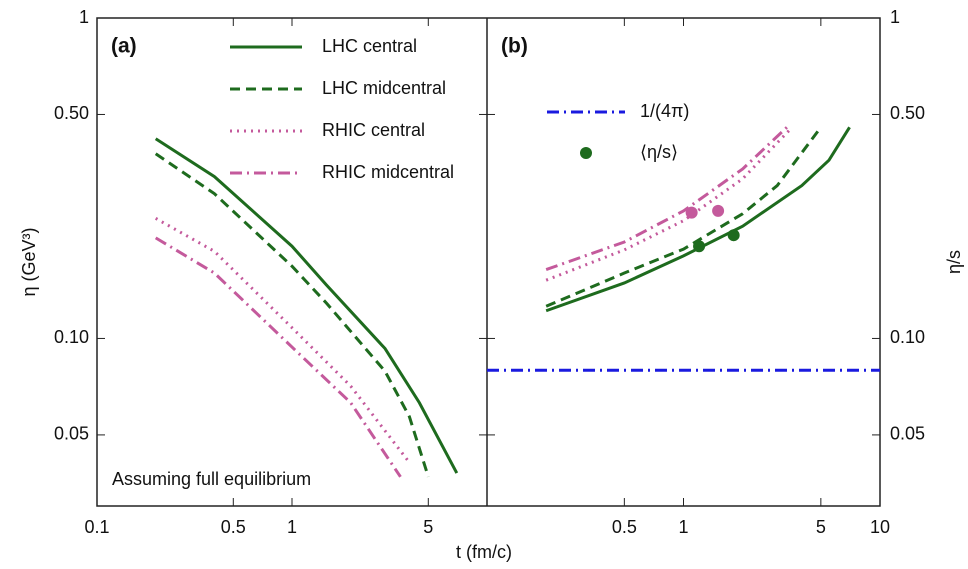 This screenshot has height=569, width=968. Describe the element at coordinates (514, 46) in the screenshot. I see `panel-label: (b)` at that location.